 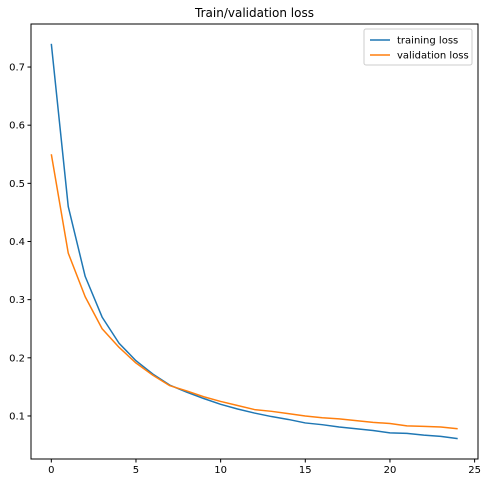 I want to click on legend-label-1: training loss, so click(x=427, y=41).